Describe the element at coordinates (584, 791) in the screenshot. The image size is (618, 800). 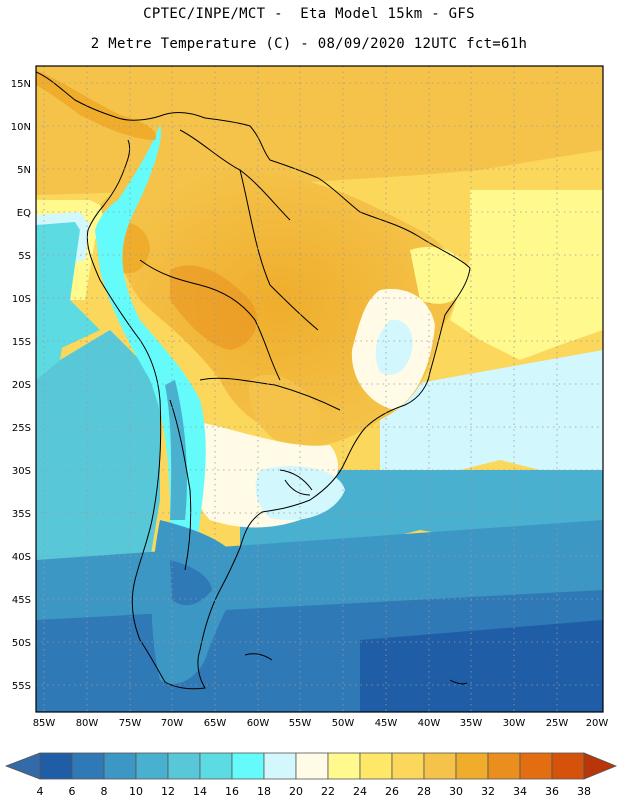
I see `colorbar-label: 38` at that location.